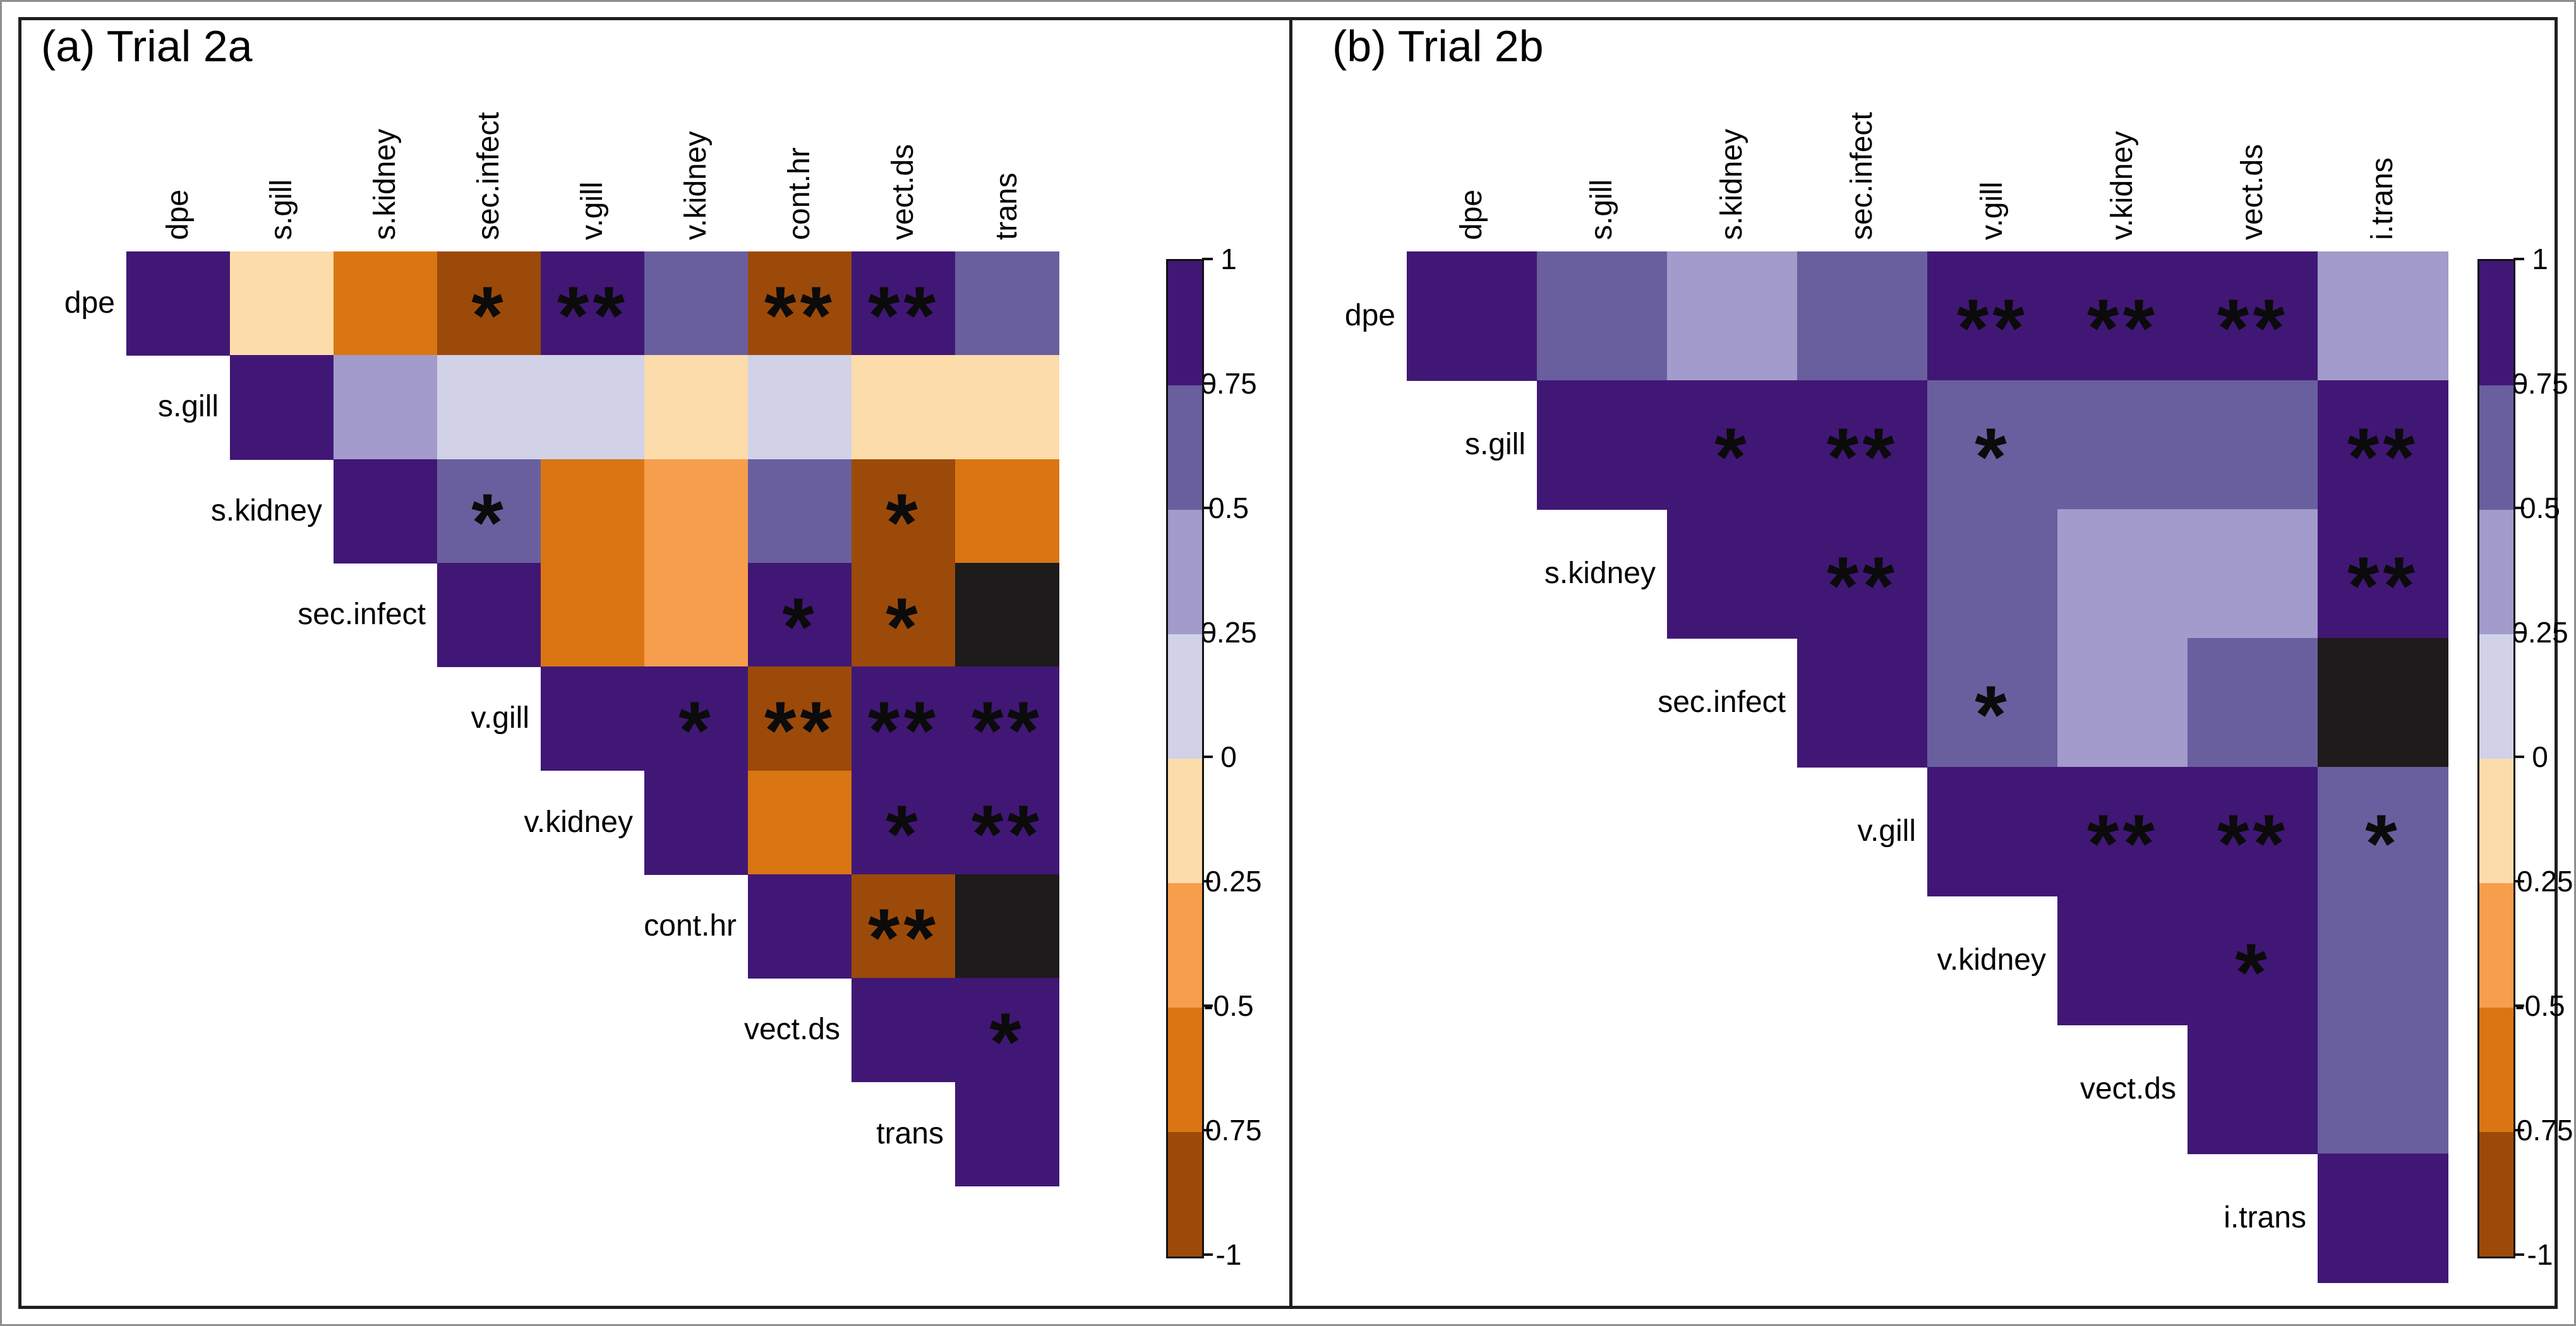 This screenshot has width=2576, height=1326. What do you see at coordinates (1228, 1130) in the screenshot?
I see `colorbar-tick-label: -0.75` at bounding box center [1228, 1130].